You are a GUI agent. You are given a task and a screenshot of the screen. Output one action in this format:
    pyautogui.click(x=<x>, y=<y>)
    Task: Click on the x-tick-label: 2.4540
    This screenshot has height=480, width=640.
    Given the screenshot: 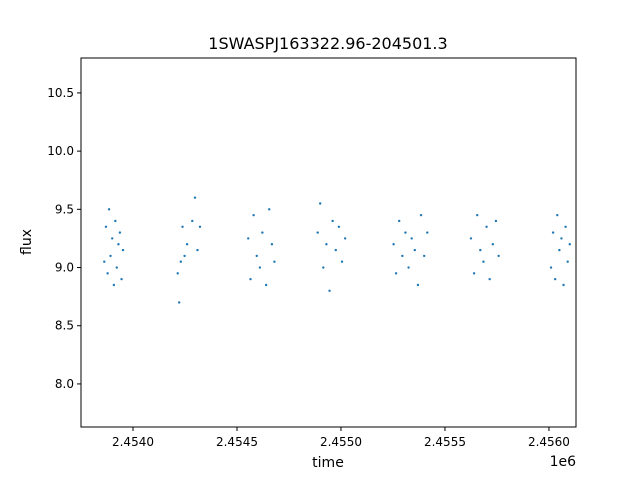 What is the action you would take?
    pyautogui.click(x=133, y=442)
    